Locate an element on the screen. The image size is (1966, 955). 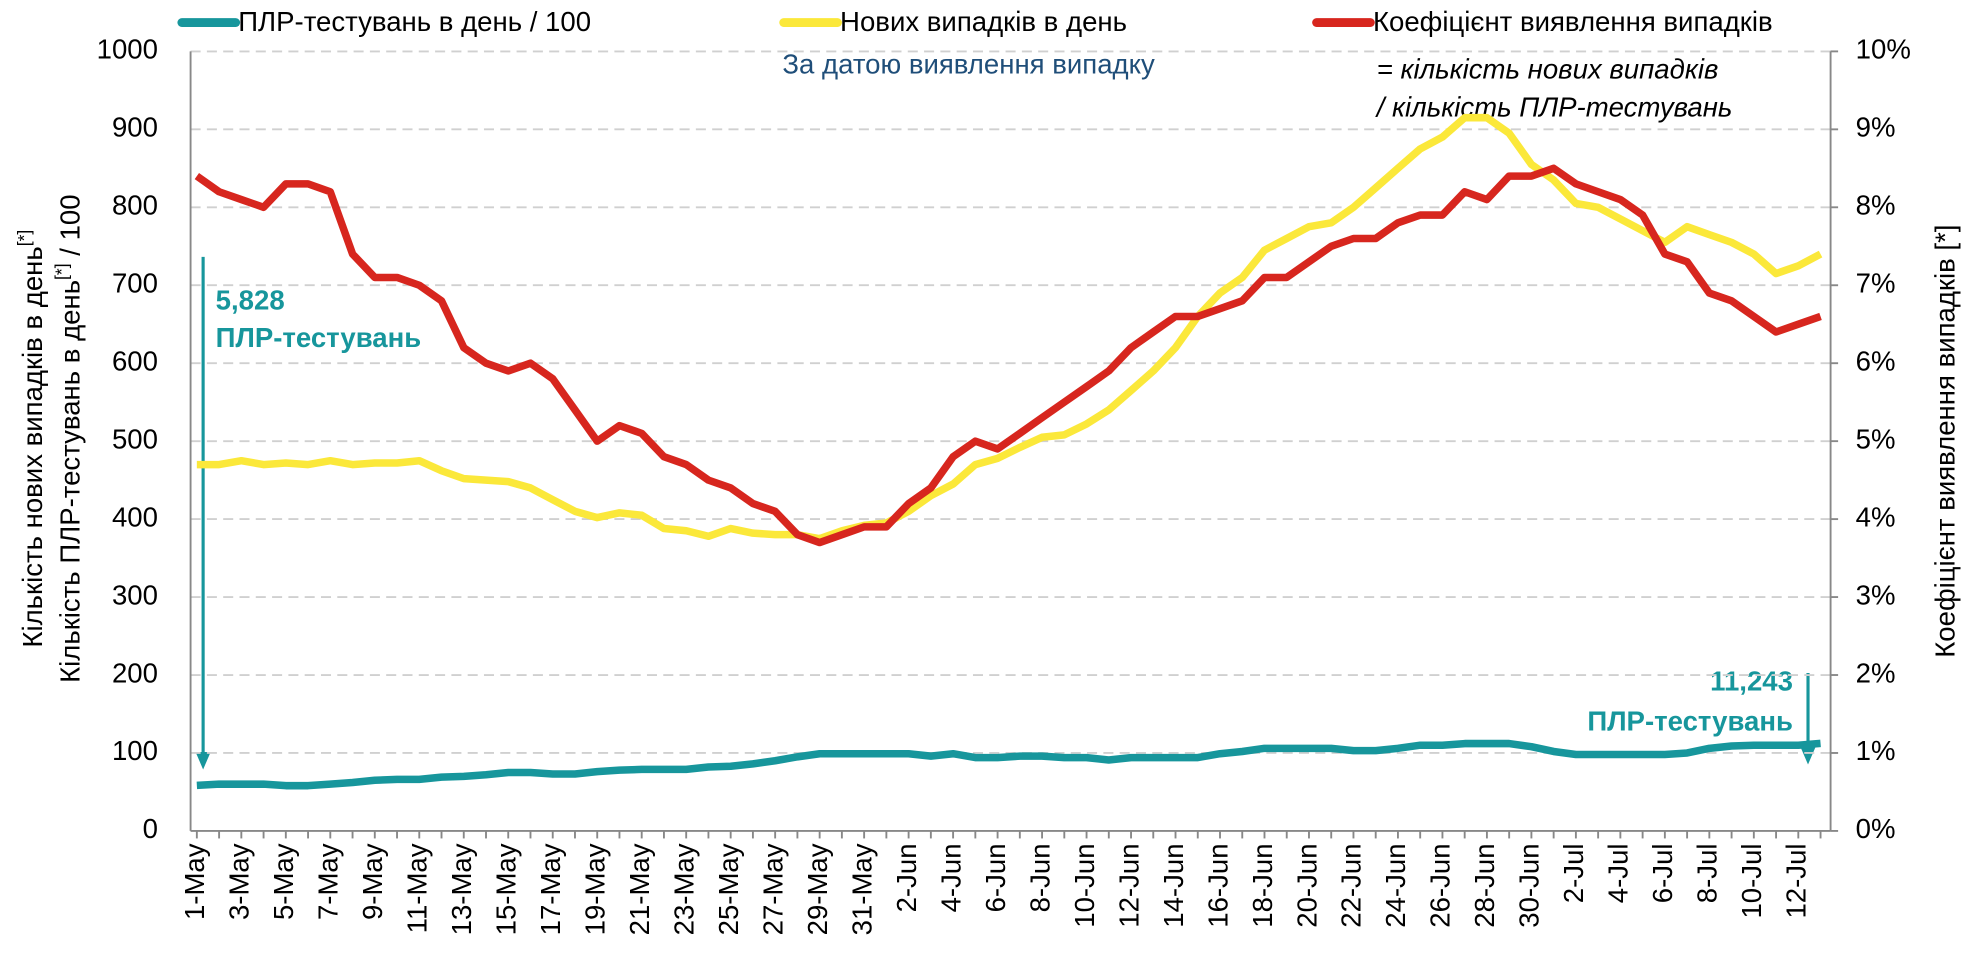
x-tick-label: 27-May is located at coordinates (772, 889).